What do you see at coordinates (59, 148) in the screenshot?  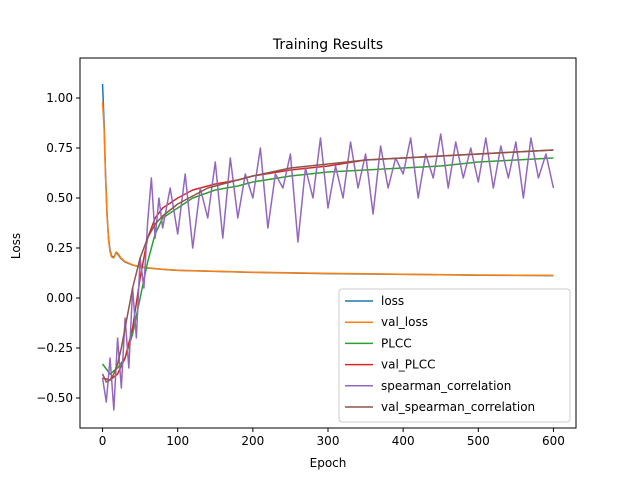 I see `y-tick-label: 0.75` at bounding box center [59, 148].